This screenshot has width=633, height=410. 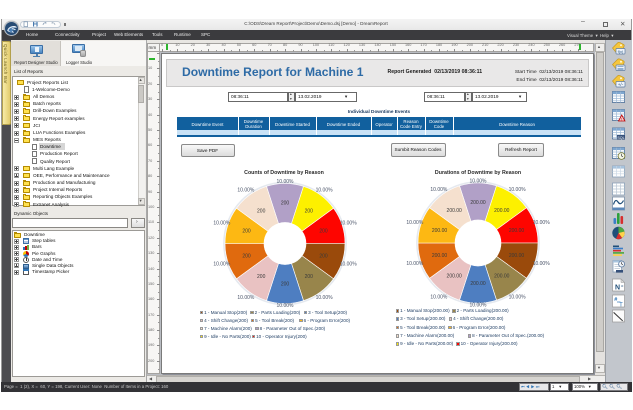 I want to click on svg-text: f(x), so click(x=621, y=51).